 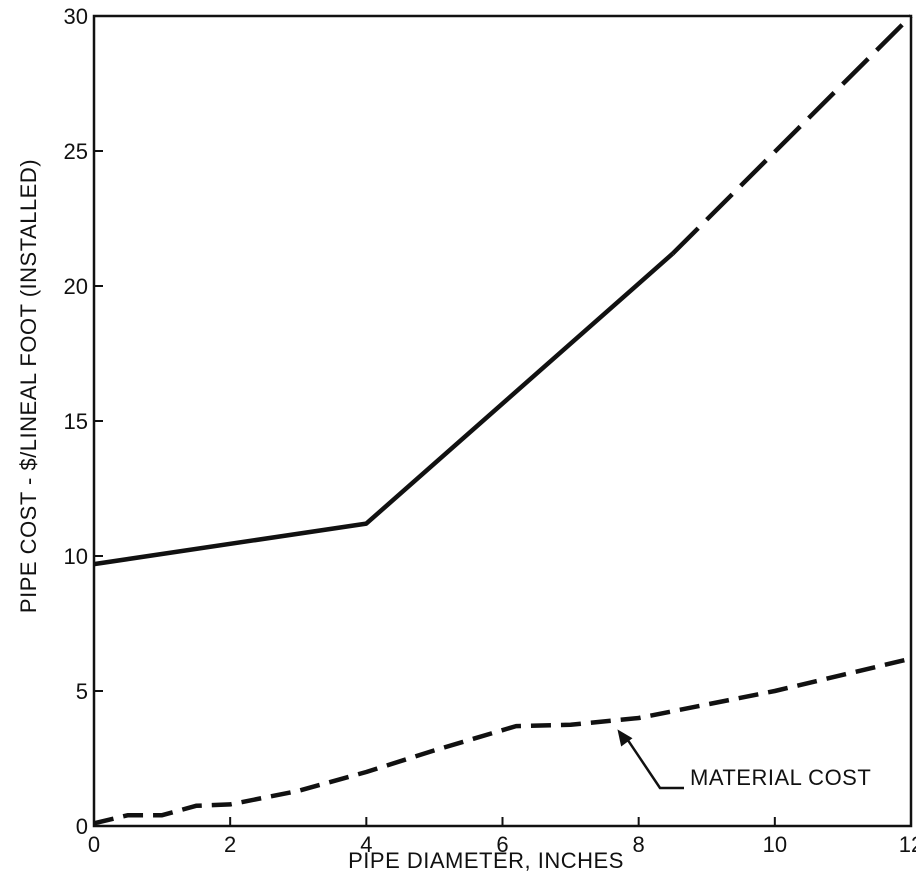 I want to click on x-tick-label: 6, so click(x=502, y=844).